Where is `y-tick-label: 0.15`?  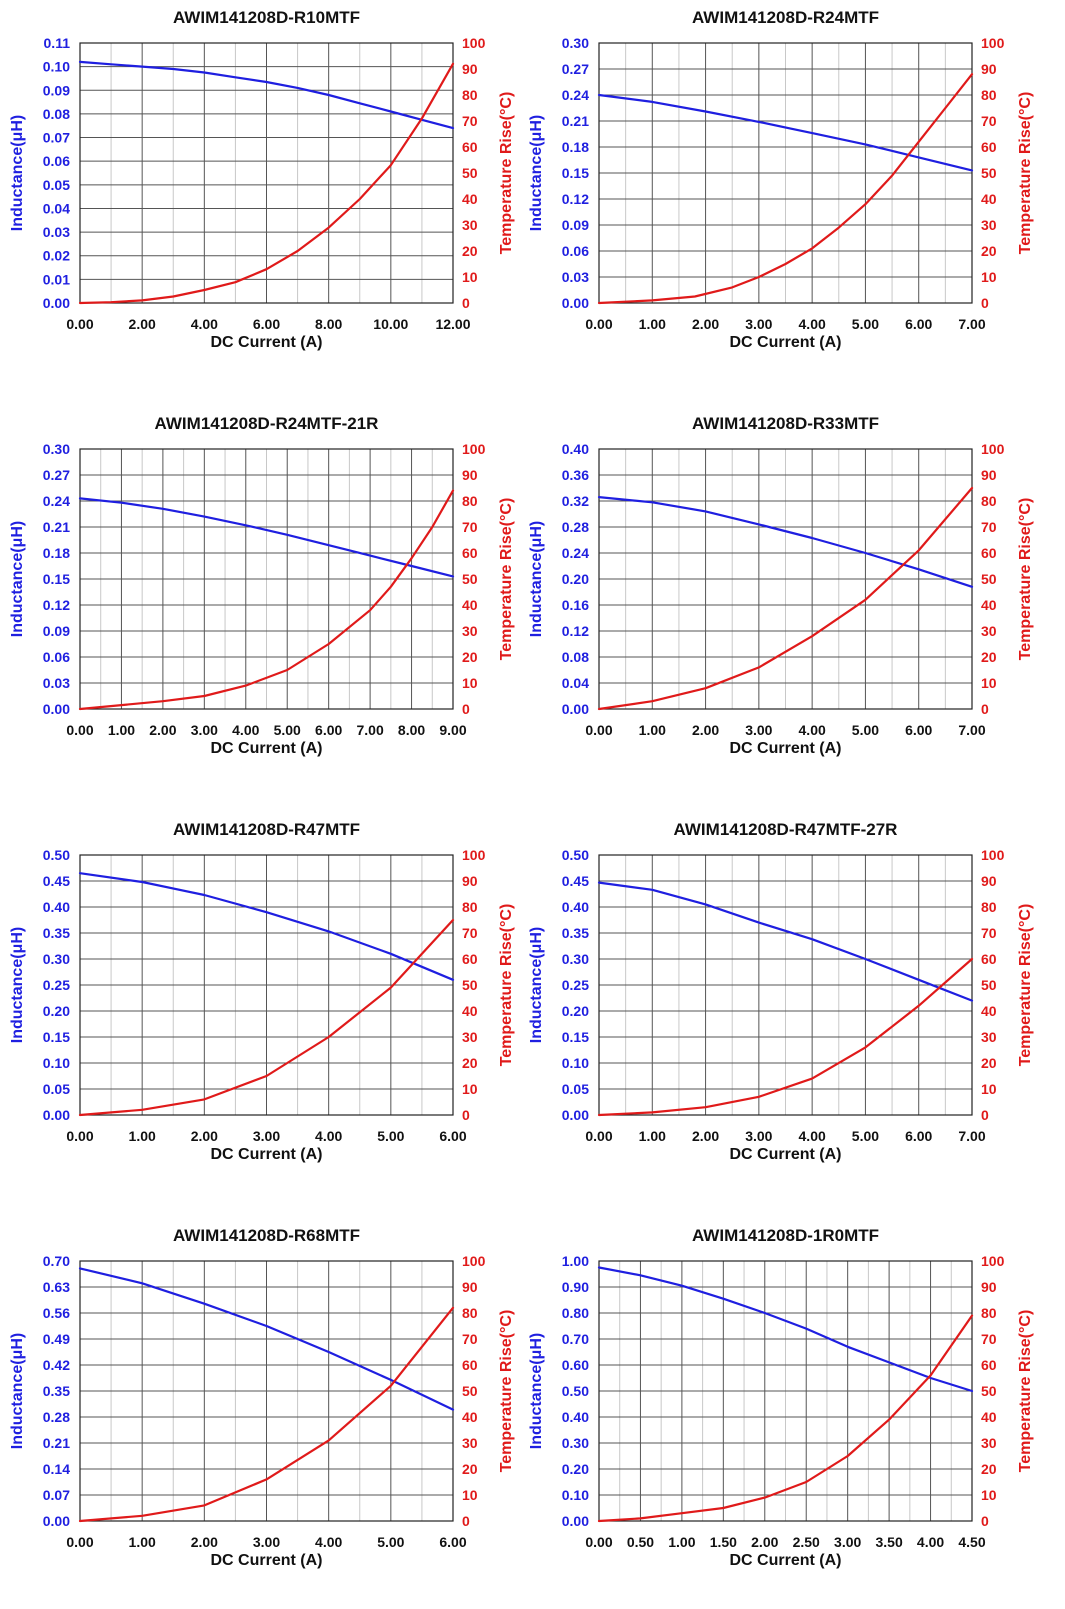
y-tick-label: 0.15 is located at coordinates (575, 173).